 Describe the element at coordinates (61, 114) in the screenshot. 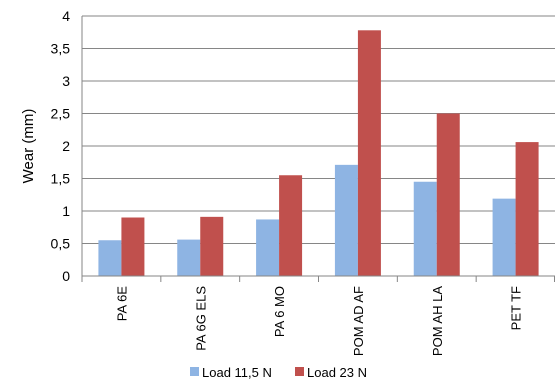

I see `y-tick-label: 2,5` at that location.